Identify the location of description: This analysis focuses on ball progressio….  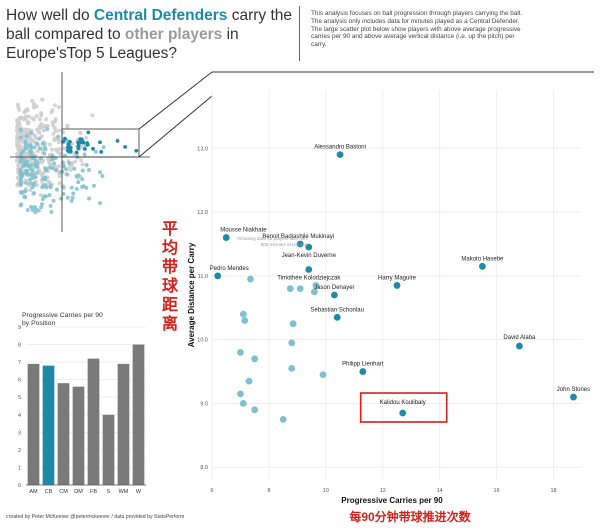
(417, 29).